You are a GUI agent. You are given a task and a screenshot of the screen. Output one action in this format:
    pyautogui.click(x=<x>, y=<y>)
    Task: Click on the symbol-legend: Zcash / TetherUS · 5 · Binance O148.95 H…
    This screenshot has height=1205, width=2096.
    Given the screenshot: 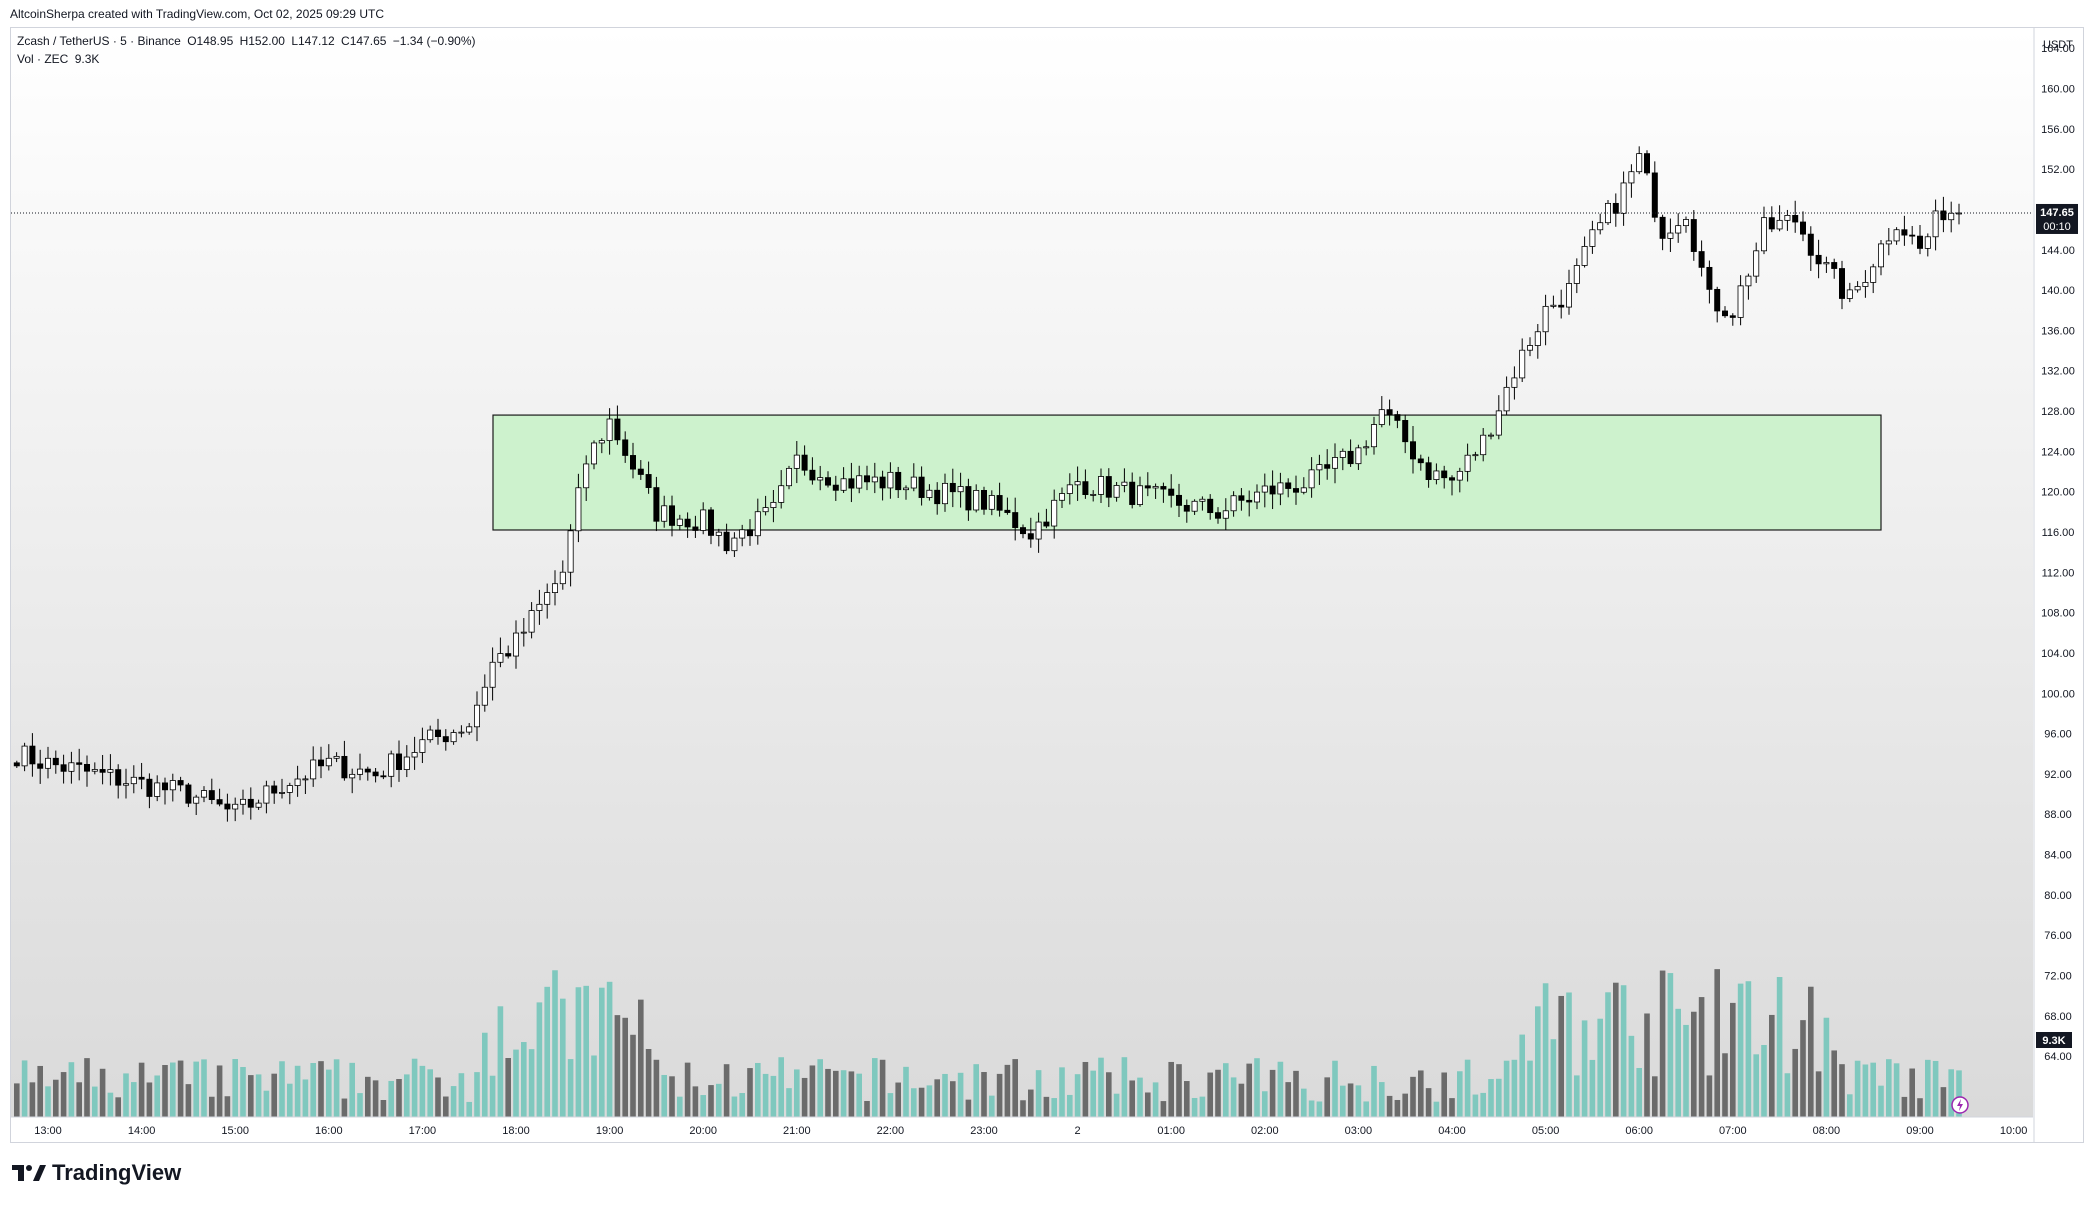 What is the action you would take?
    pyautogui.click(x=246, y=41)
    